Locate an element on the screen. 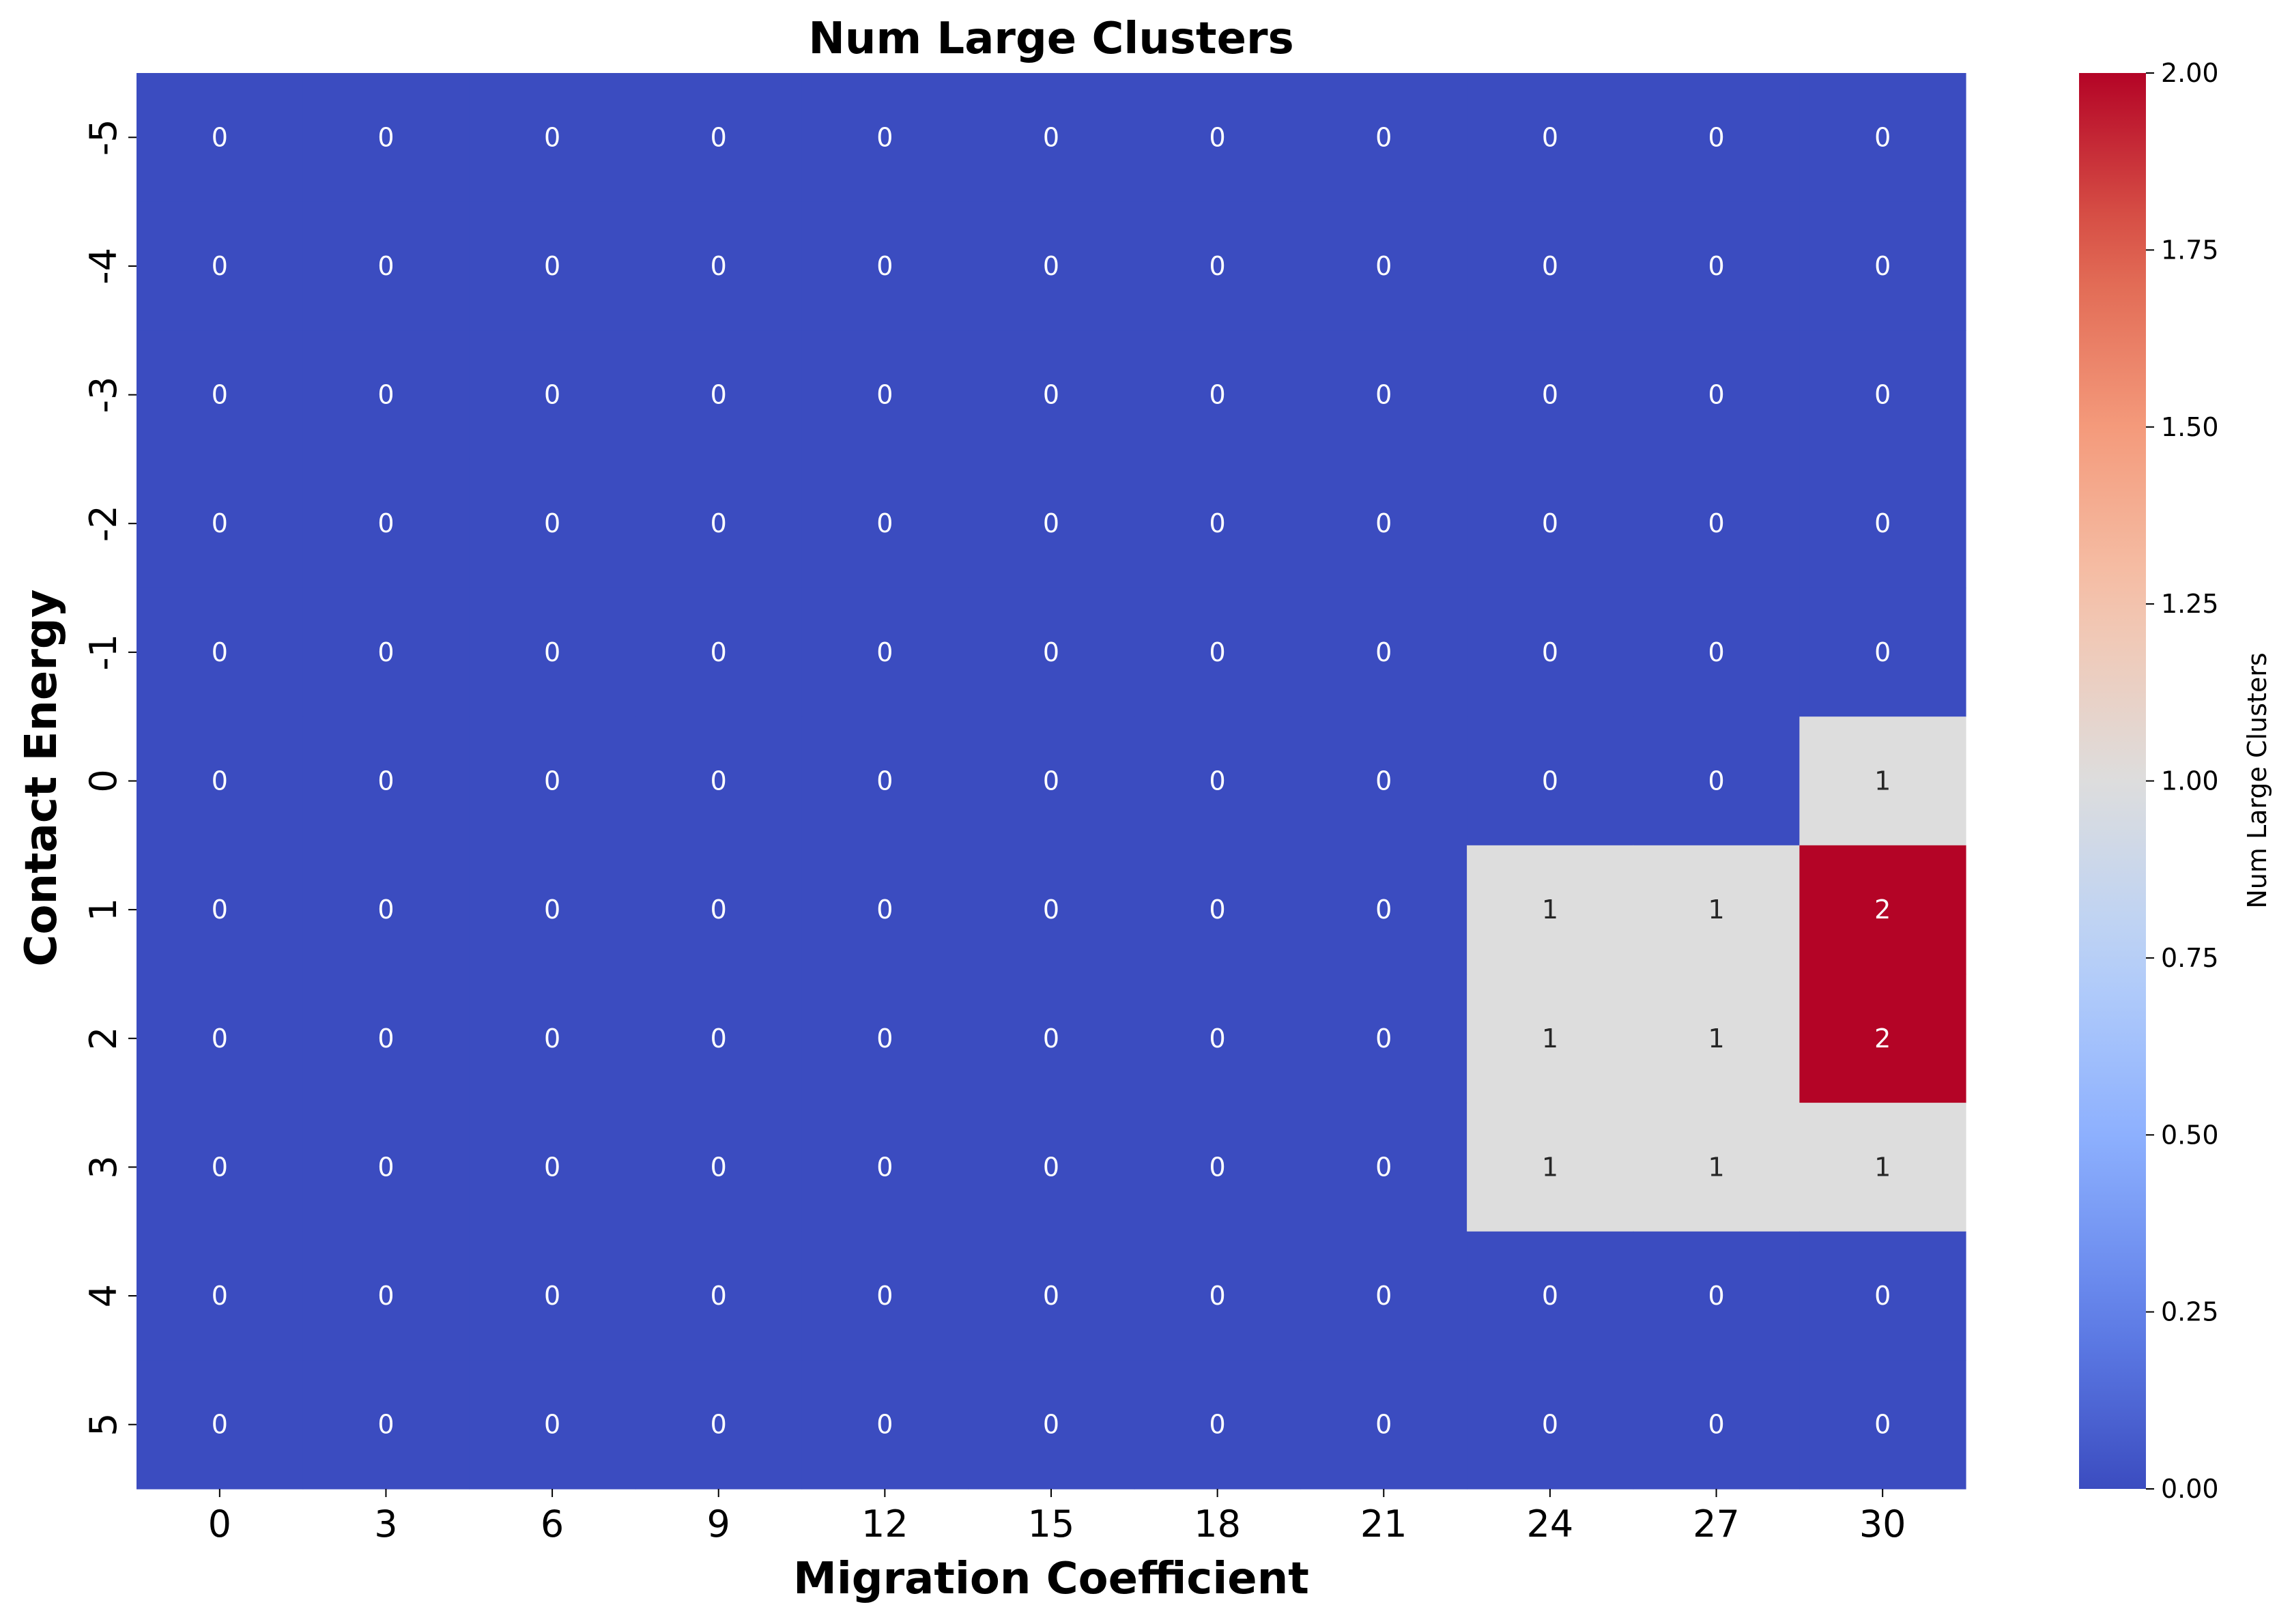 This screenshot has width=2292, height=1624. y-tick-label: 4 is located at coordinates (103, 1295).